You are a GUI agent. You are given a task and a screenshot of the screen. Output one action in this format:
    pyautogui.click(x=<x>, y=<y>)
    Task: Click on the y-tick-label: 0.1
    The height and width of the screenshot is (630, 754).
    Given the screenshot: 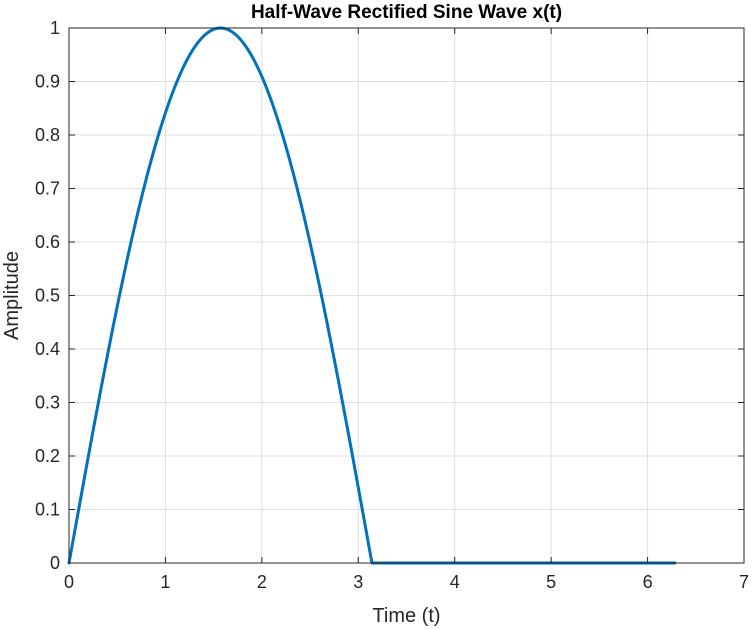 What is the action you would take?
    pyautogui.click(x=47, y=510)
    